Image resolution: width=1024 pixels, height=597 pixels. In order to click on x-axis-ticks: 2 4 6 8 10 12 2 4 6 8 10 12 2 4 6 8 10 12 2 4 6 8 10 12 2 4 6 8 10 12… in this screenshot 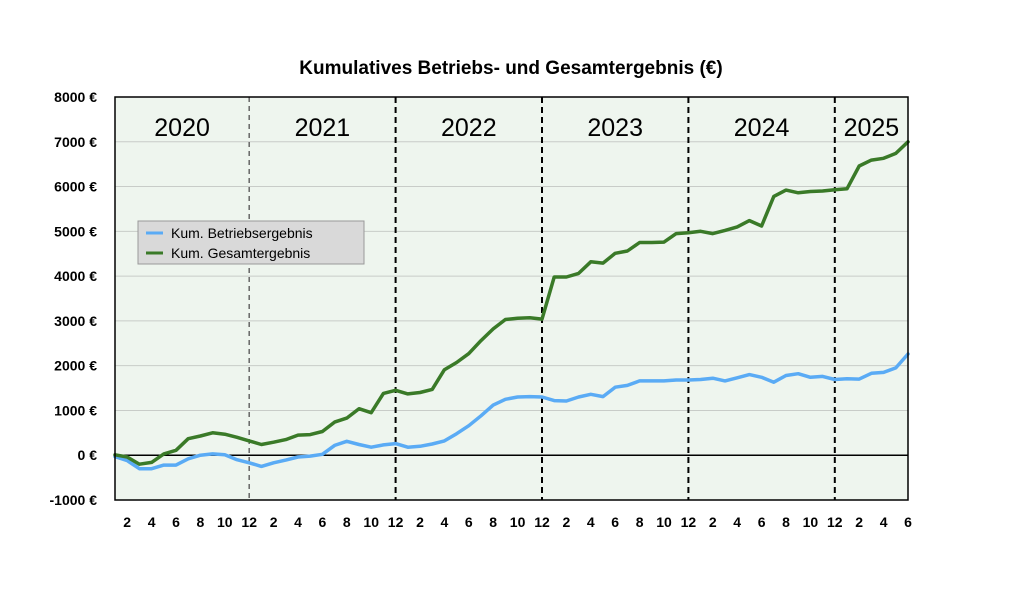, I will do `click(517, 522)`.